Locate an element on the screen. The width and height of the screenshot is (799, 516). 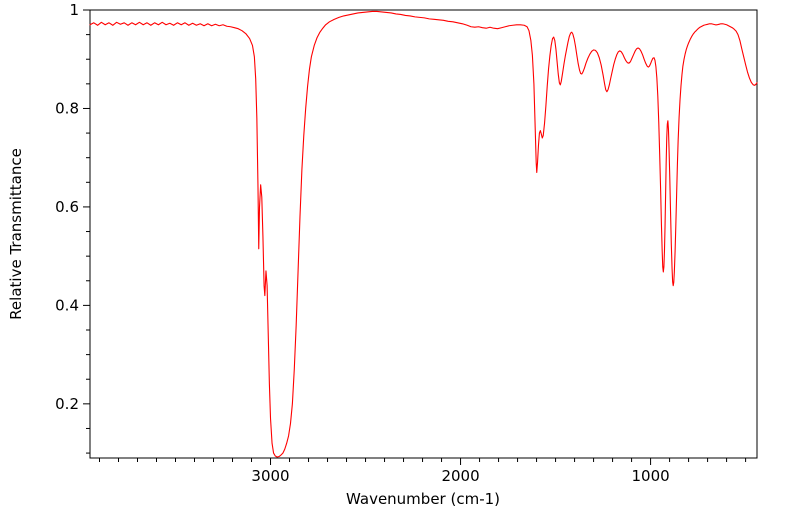
x-tick-label: 1000 is located at coordinates (650, 476).